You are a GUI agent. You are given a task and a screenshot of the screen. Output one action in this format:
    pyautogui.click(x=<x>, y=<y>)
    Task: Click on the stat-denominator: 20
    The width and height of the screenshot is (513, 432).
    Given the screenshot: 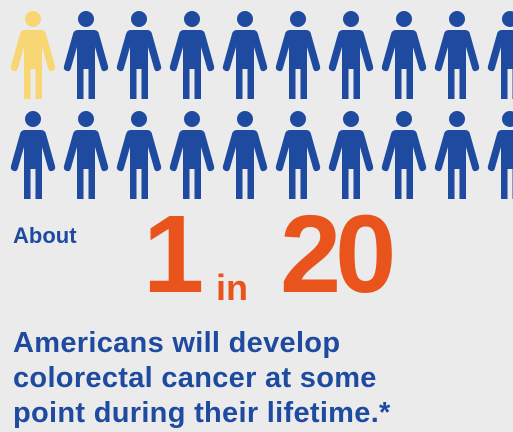 What is the action you would take?
    pyautogui.click(x=338, y=254)
    